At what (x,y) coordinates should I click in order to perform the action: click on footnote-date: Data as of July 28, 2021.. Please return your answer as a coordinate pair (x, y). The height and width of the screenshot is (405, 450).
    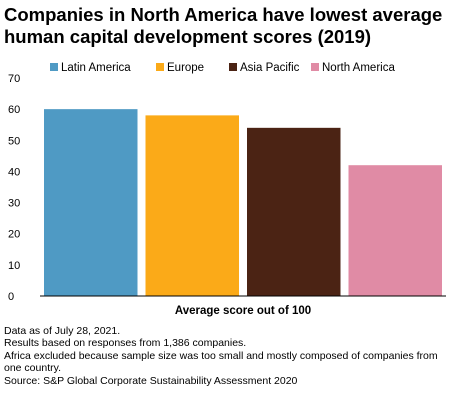
    Looking at the image, I should click on (62, 331).